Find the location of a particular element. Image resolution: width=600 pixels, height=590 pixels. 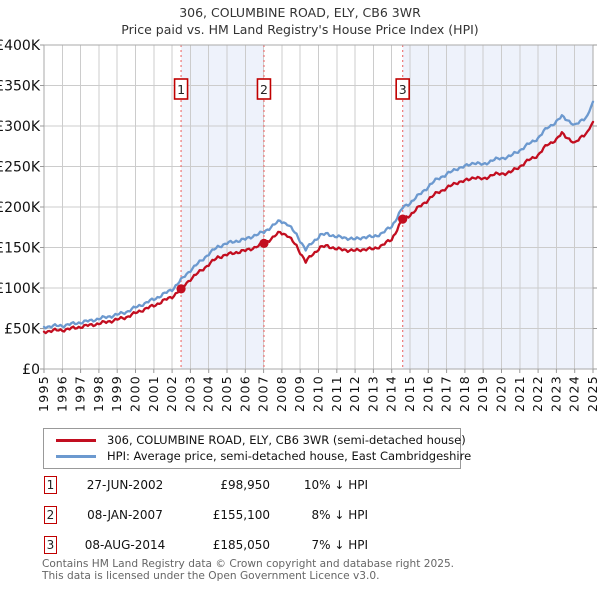

x-axis-label: 2011 is located at coordinates (336, 393).